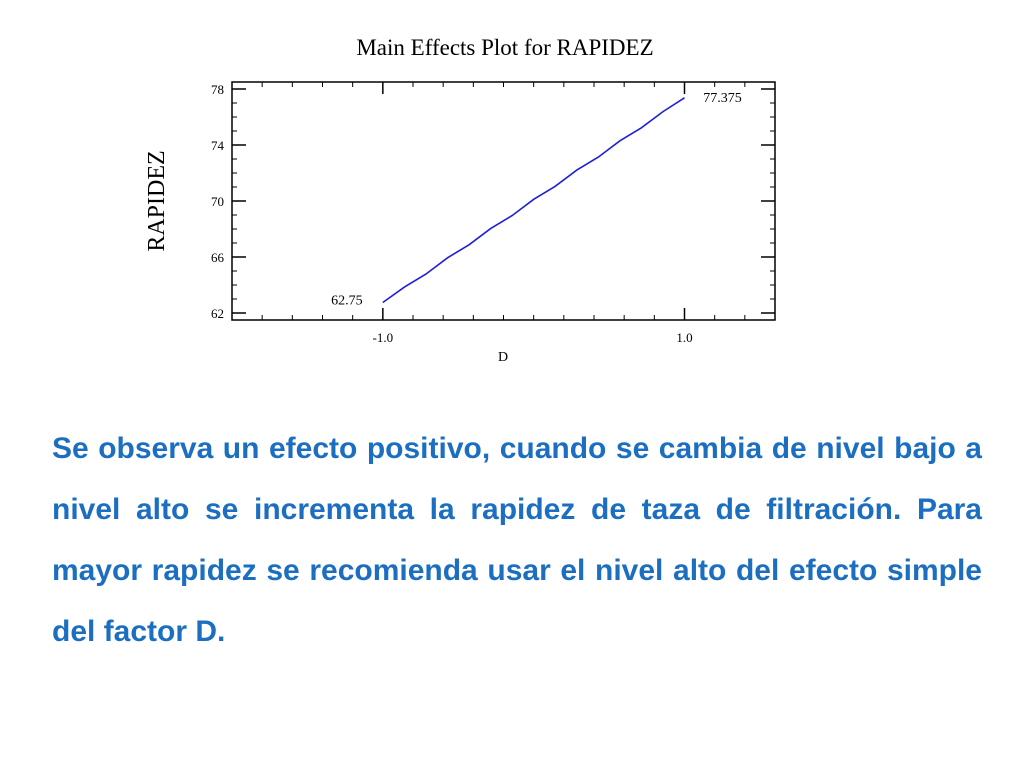 Image resolution: width=1024 pixels, height=768 pixels. I want to click on y-tick-label: 78, so click(217, 89).